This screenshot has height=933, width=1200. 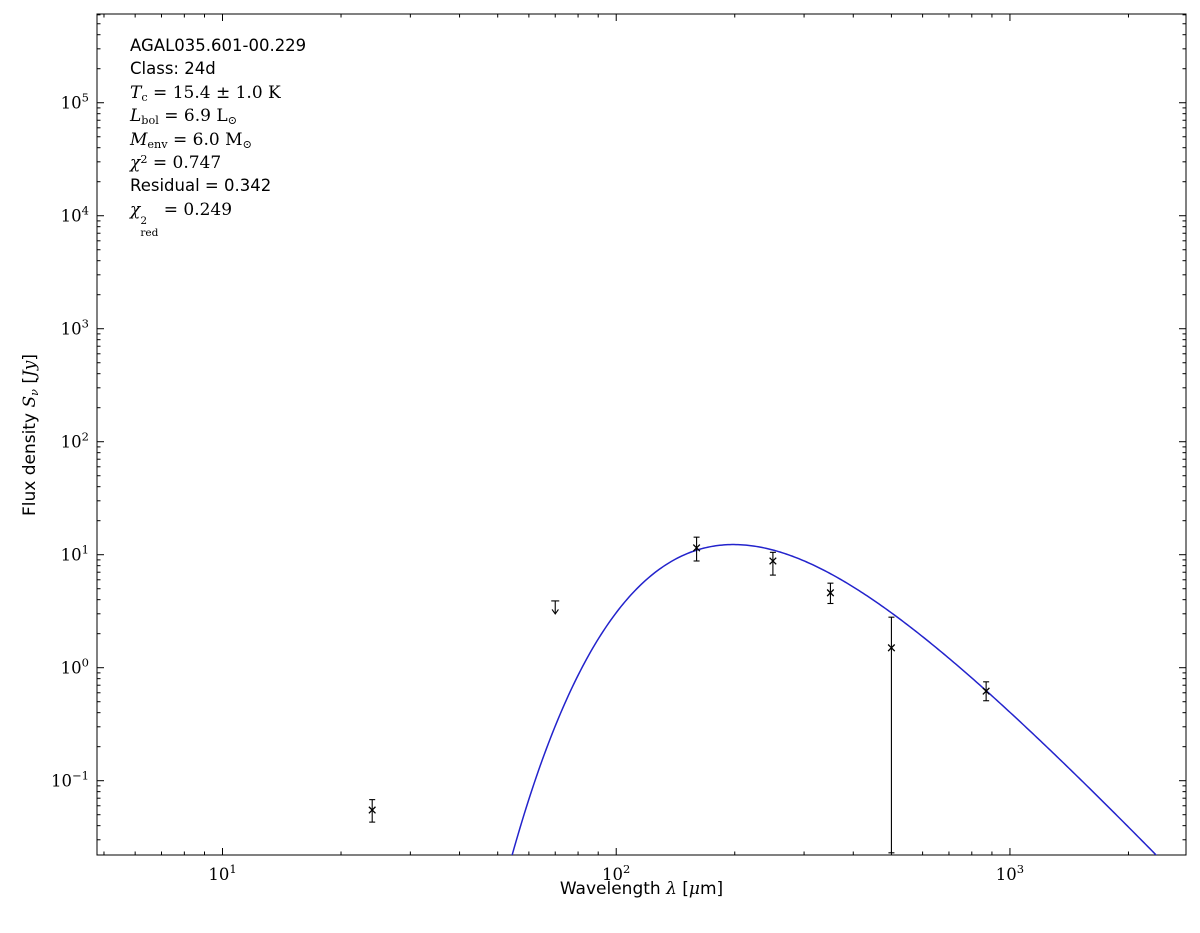 What do you see at coordinates (191, 140) in the screenshot?
I see `annotation-line: Menv = 6.0 M⊙` at bounding box center [191, 140].